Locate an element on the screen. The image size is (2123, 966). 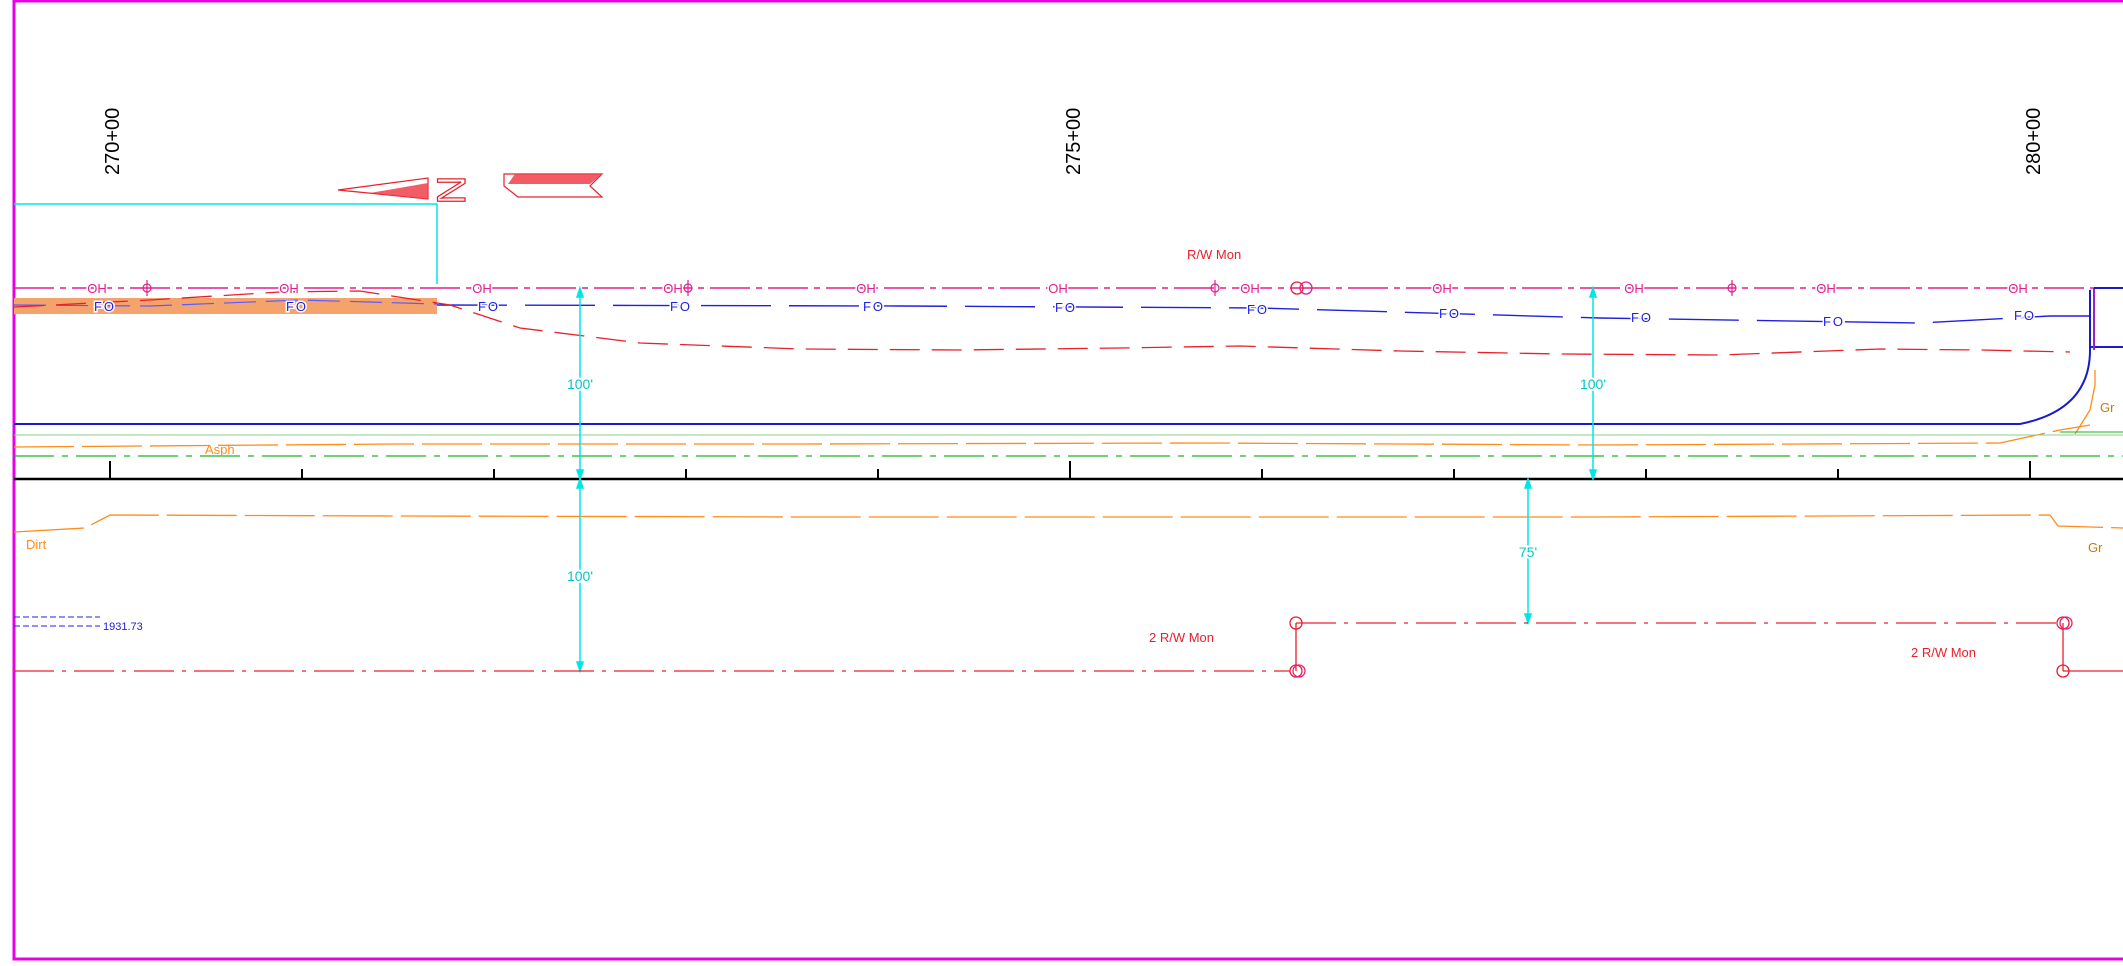
dimension-label-right-lower: 75' is located at coordinates (1528, 552).